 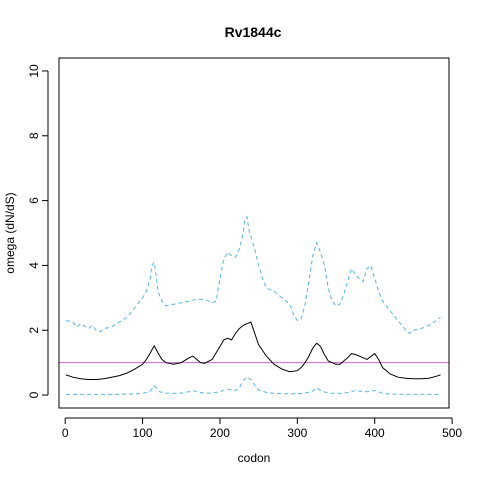 I want to click on y-tick-label: 2, so click(x=34, y=330).